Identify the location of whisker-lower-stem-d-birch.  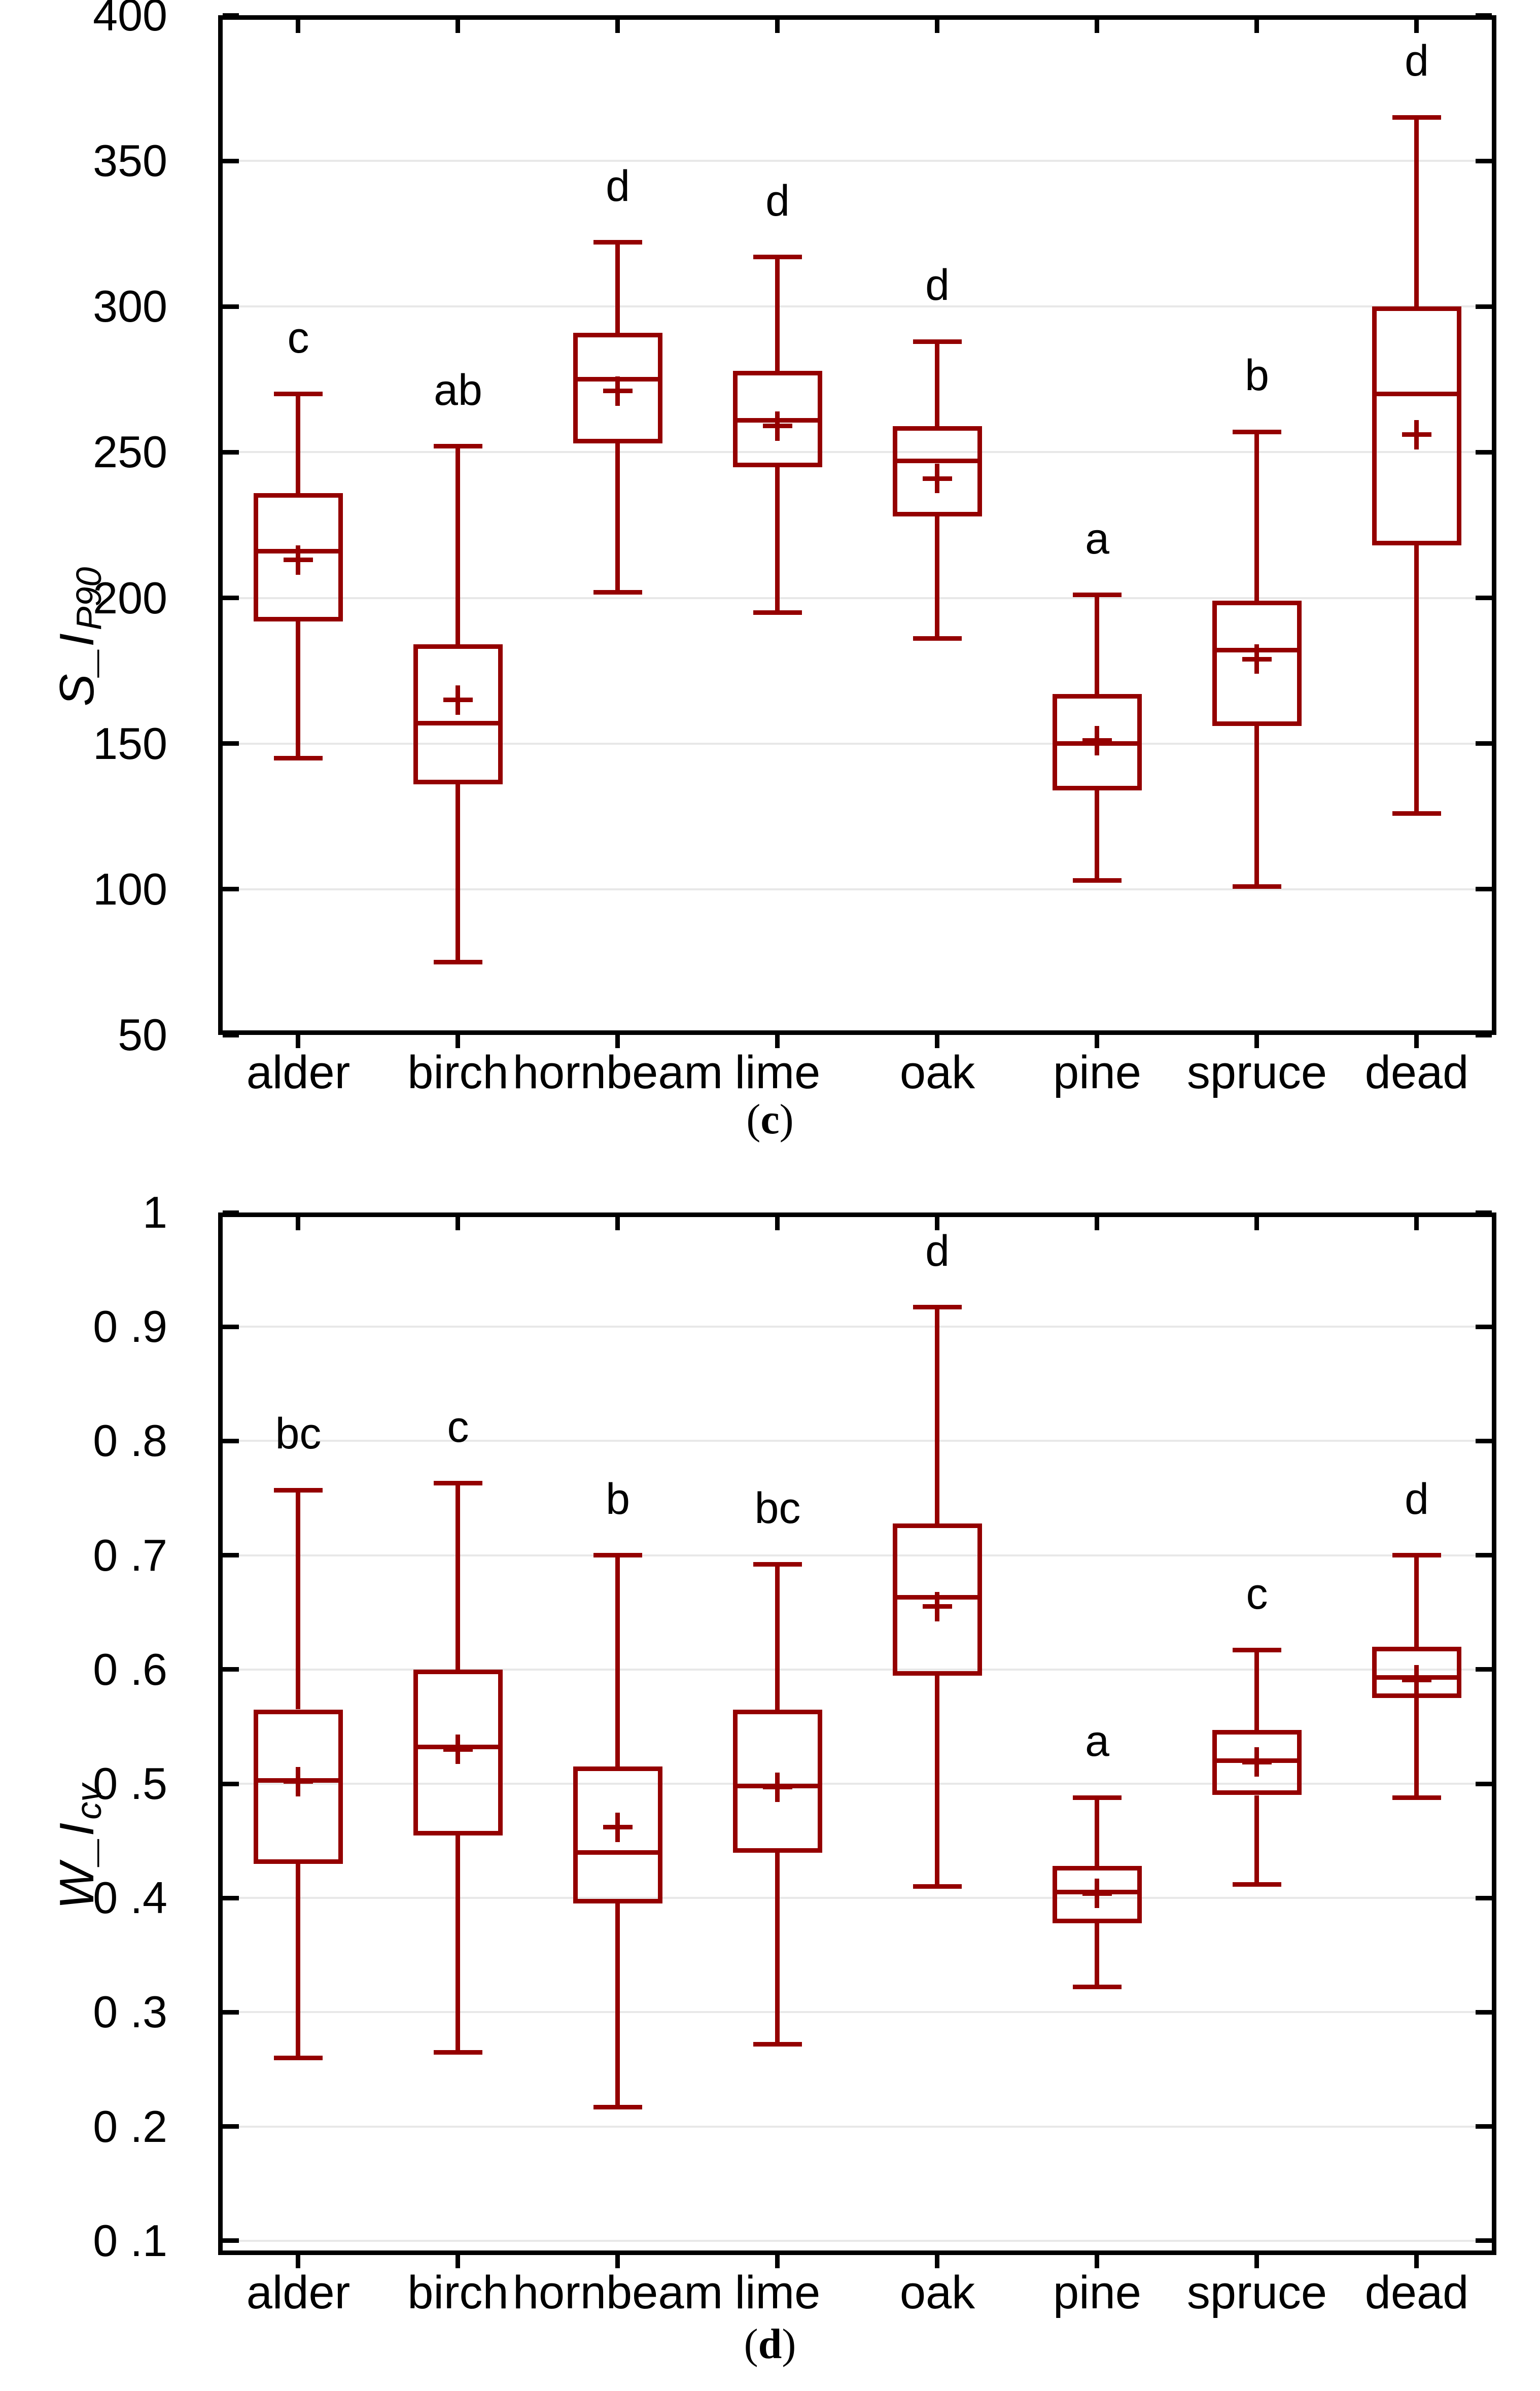
(458, 1943).